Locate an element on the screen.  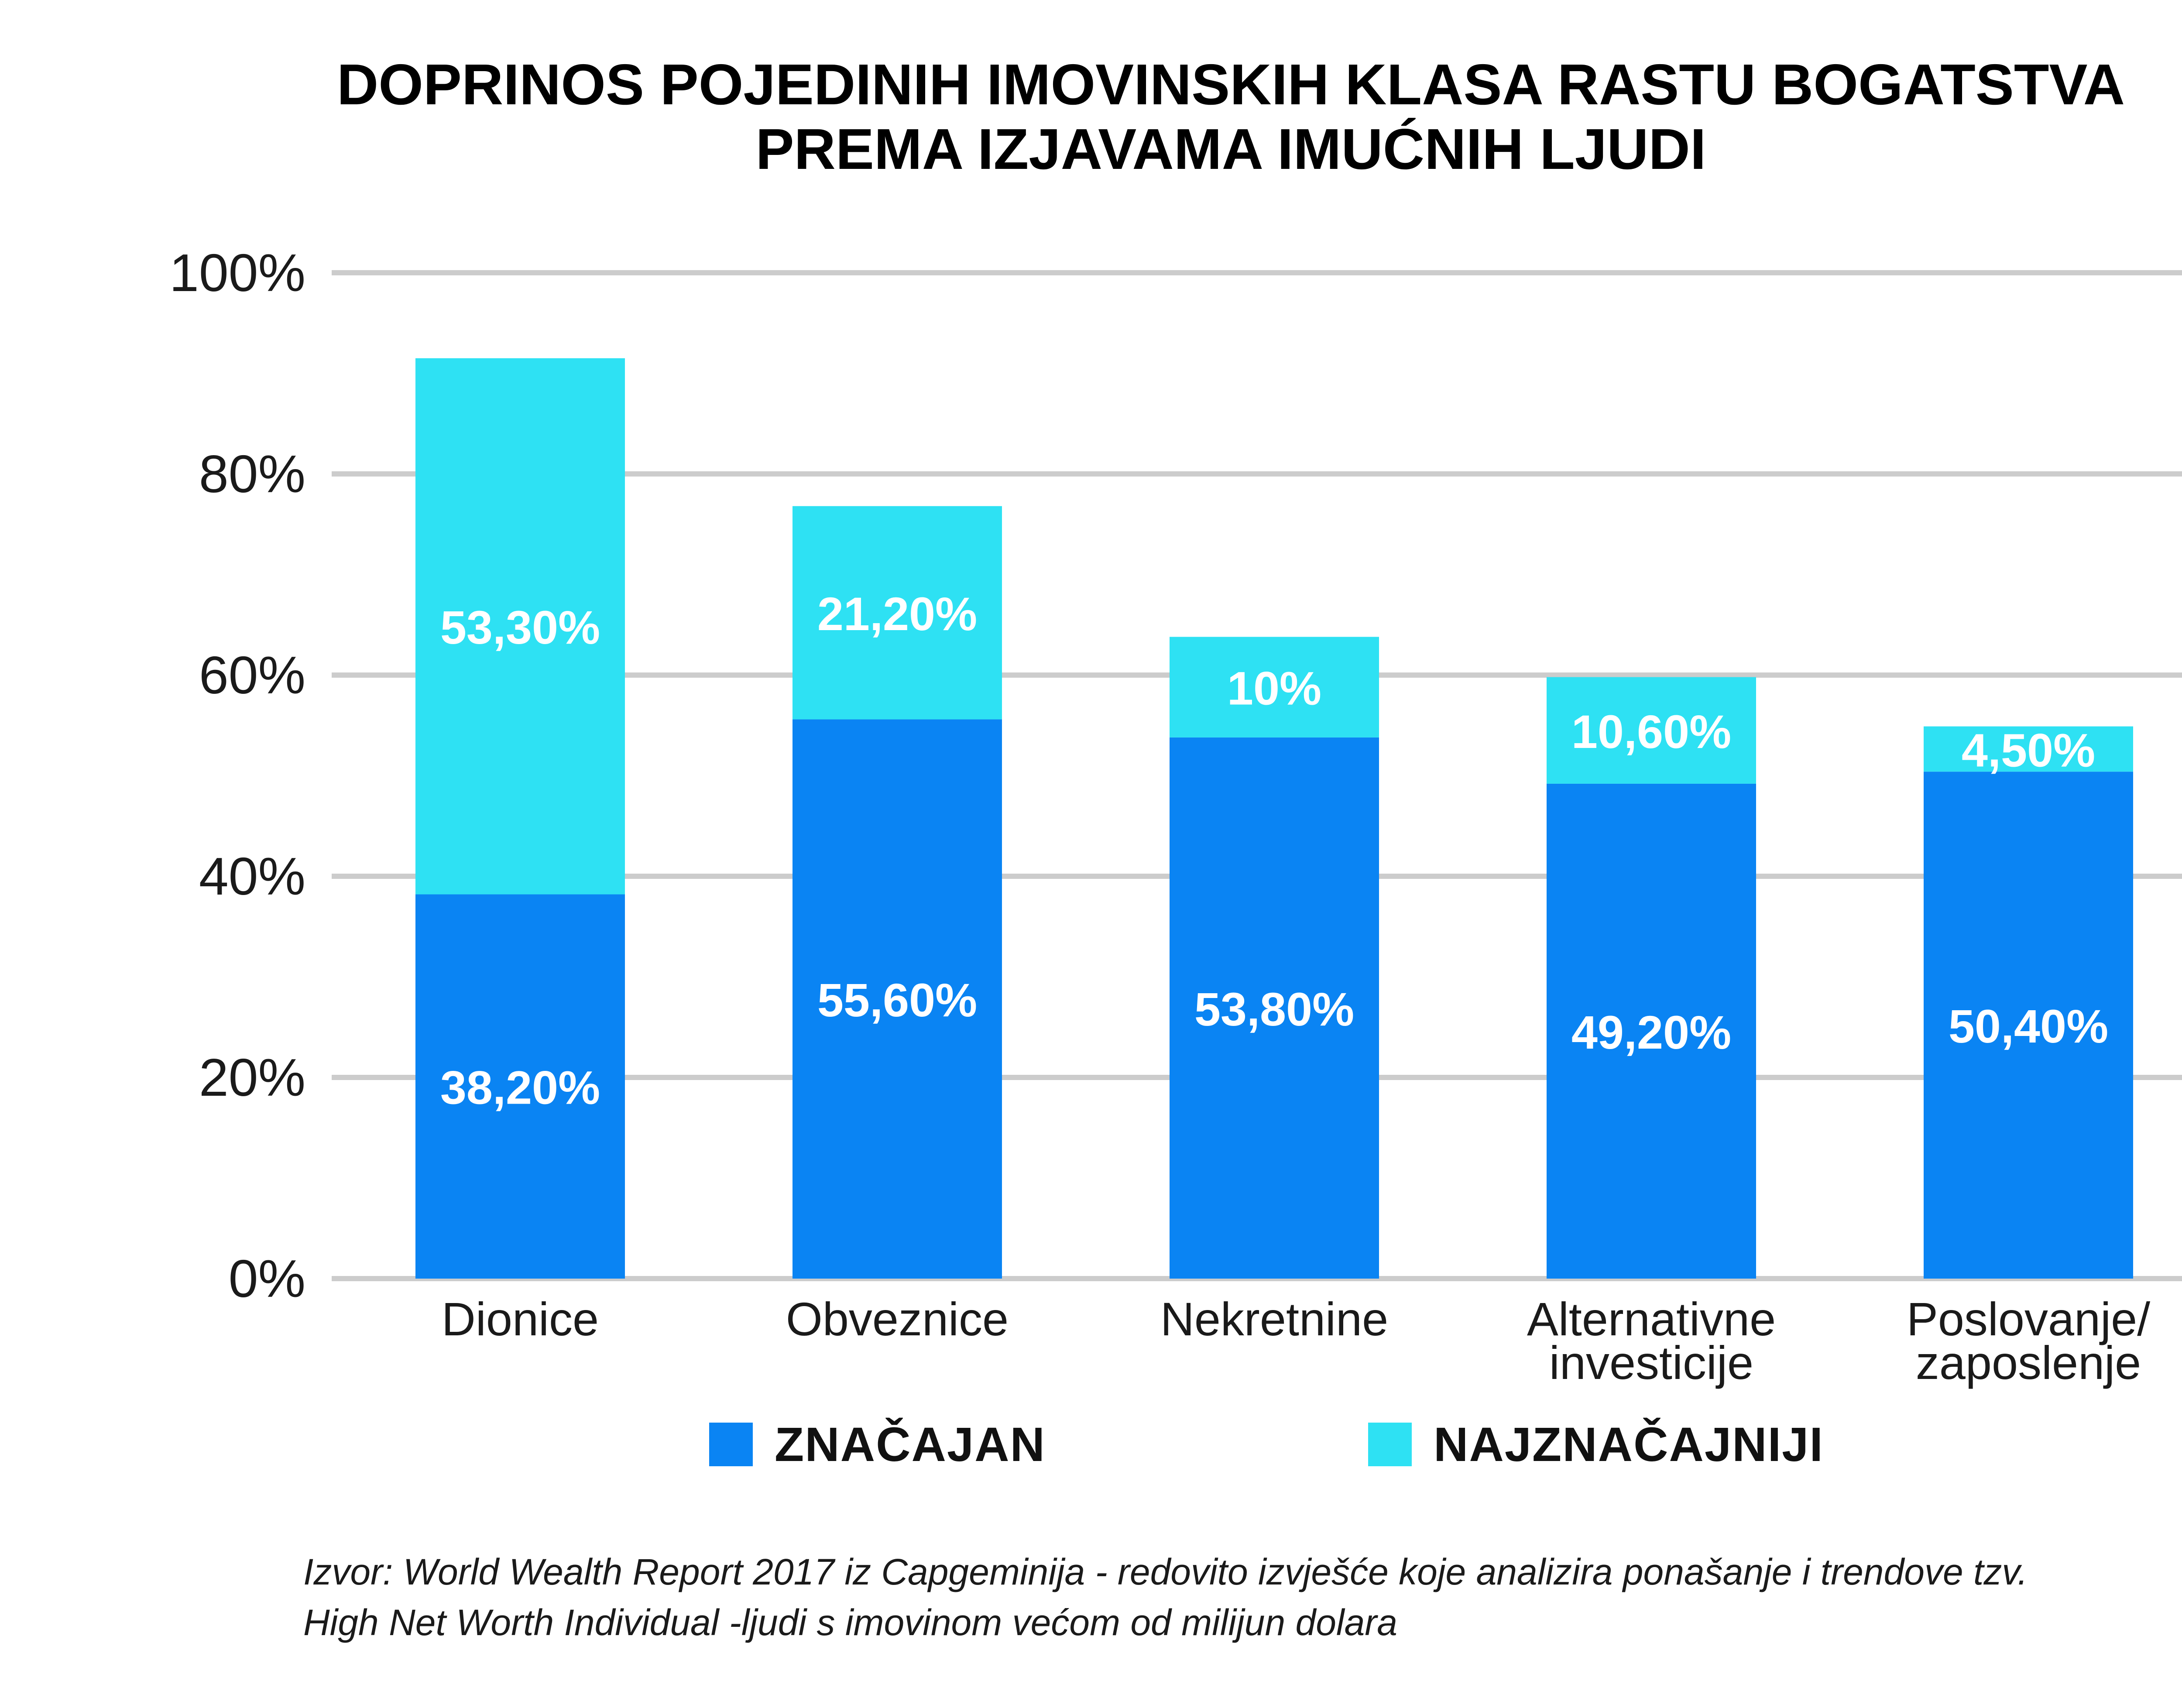
y-axis-ticks: 0% 20% 40% 60% 80% 100% is located at coordinates (237, 775).